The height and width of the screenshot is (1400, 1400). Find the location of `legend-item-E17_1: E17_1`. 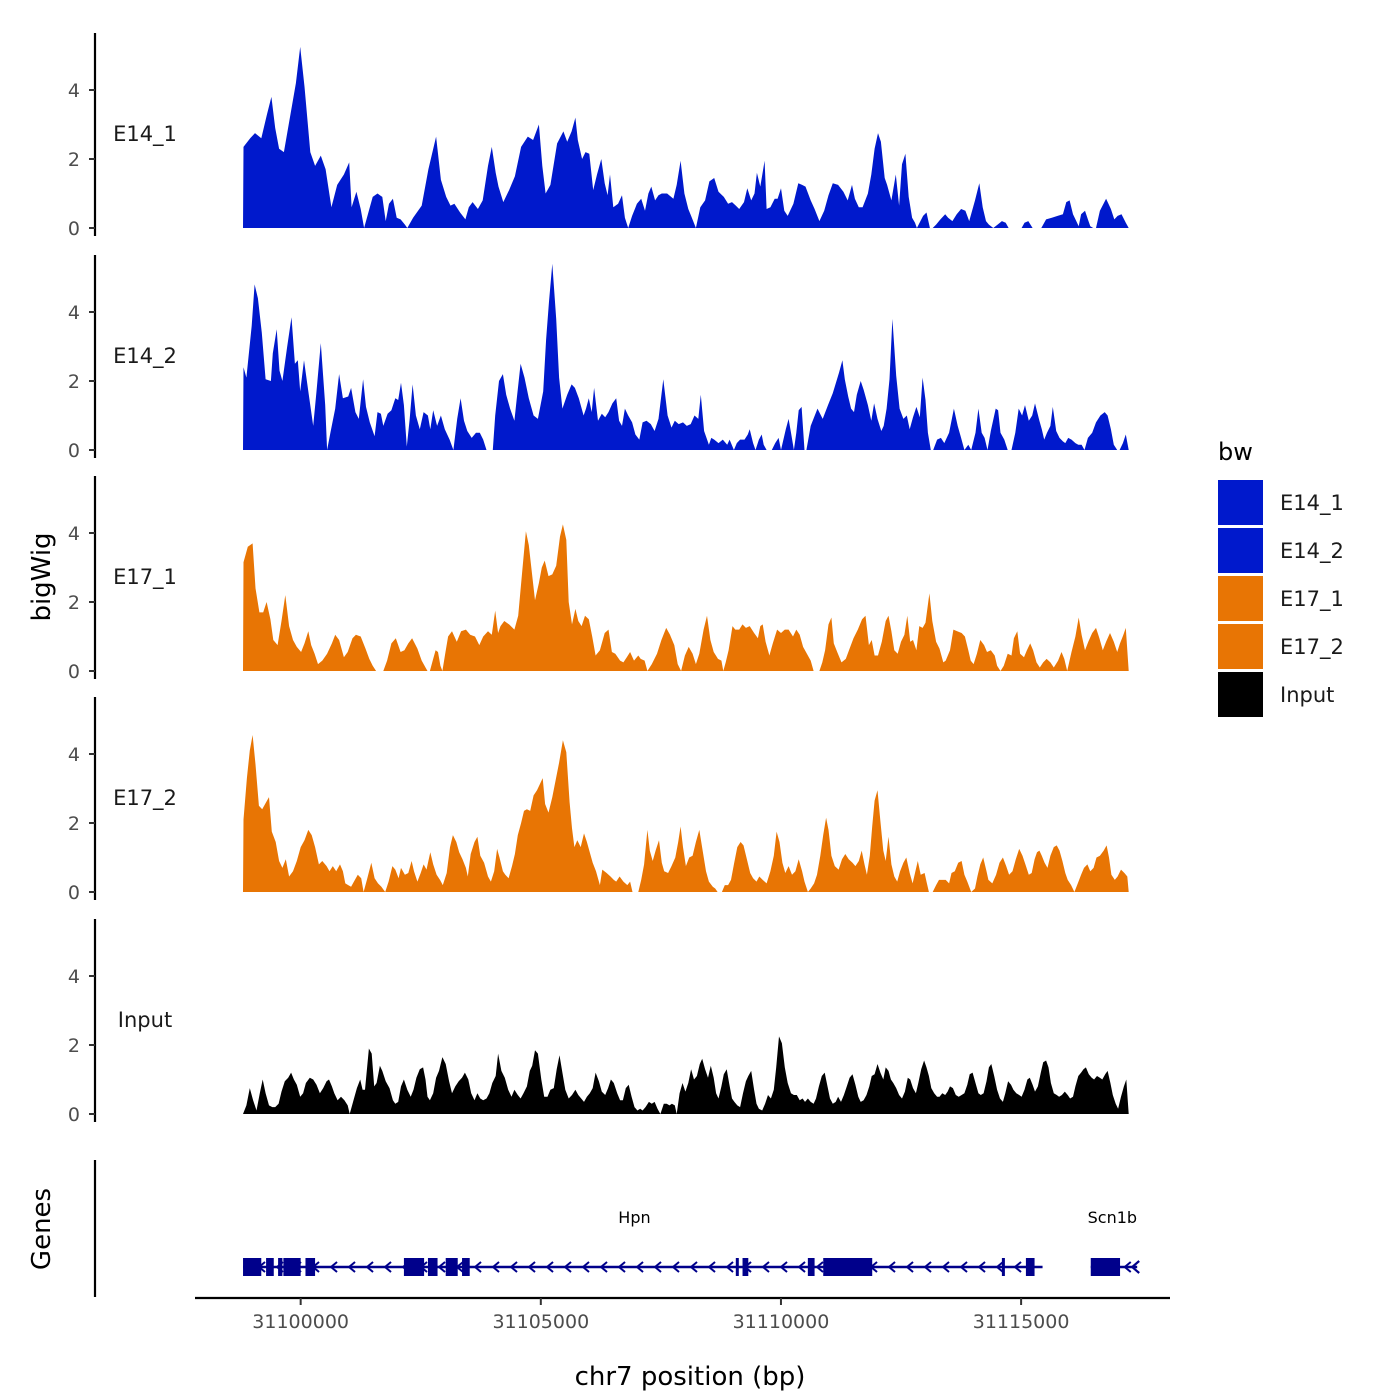

legend-item-E17_1: E17_1 is located at coordinates (1281, 598).